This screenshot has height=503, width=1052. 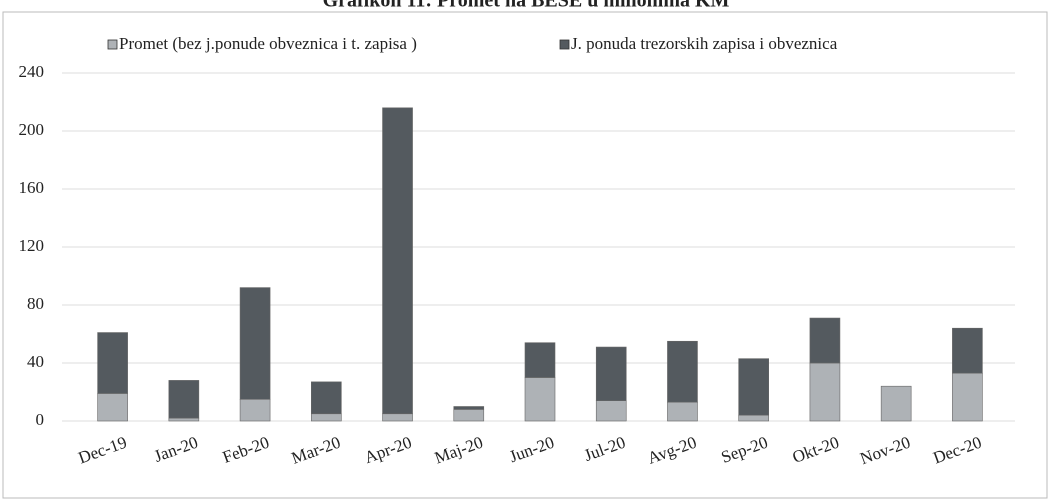 What do you see at coordinates (604, 449) in the screenshot?
I see `x-tick-label: Jul-20` at bounding box center [604, 449].